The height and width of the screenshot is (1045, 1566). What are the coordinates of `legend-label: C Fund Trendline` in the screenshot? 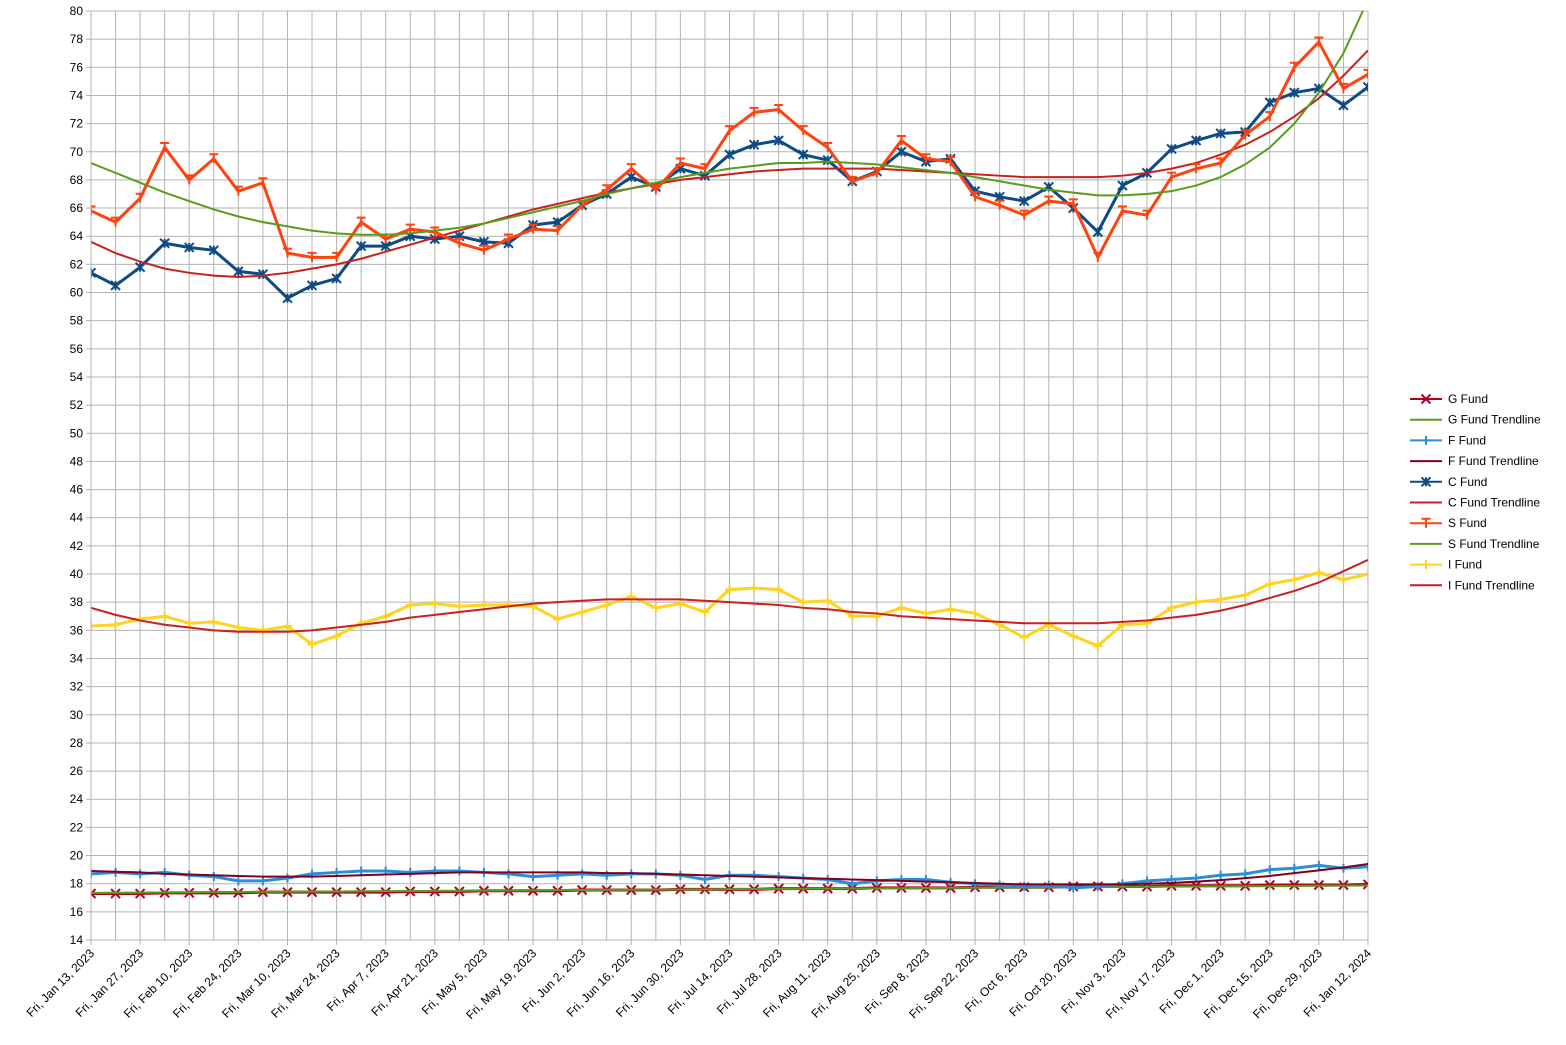 It's located at (1494, 503).